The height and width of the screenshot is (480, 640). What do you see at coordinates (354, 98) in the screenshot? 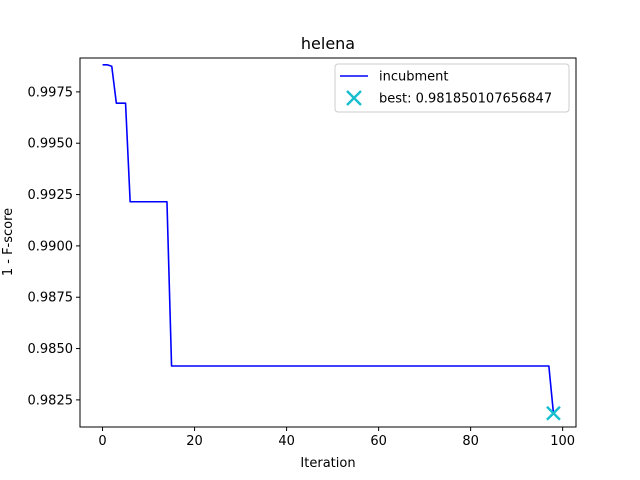
I see `legend-best-x-icon` at bounding box center [354, 98].